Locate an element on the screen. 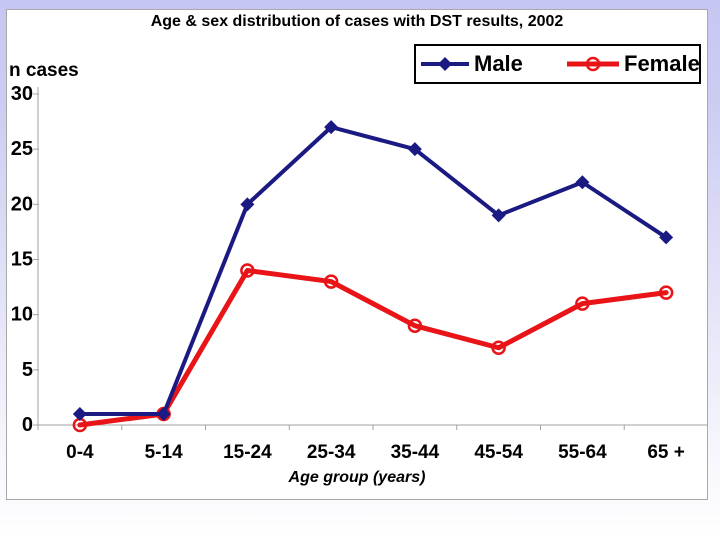 The width and height of the screenshot is (720, 540). x-tick-label: 45-54 is located at coordinates (498, 452).